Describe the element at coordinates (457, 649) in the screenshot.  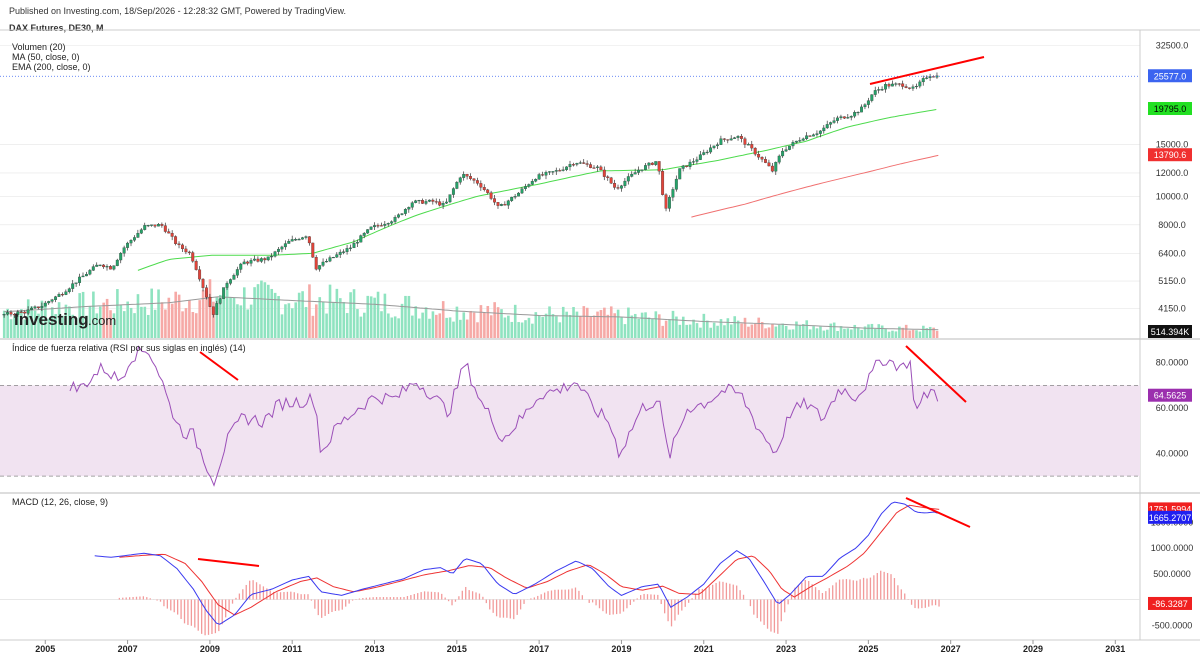
I see `x-tick-label: 2015` at that location.